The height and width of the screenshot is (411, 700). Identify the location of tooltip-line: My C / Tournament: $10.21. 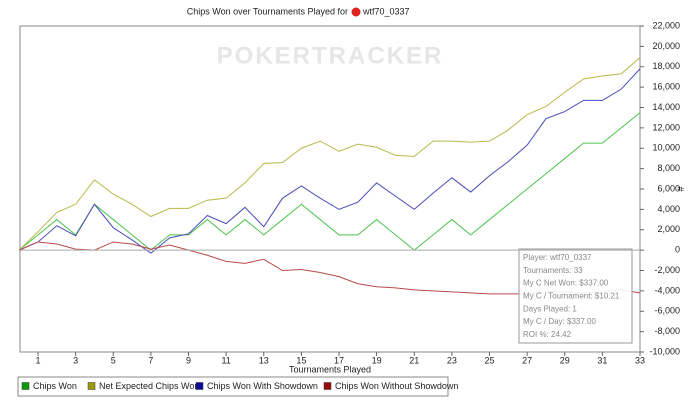
(571, 296).